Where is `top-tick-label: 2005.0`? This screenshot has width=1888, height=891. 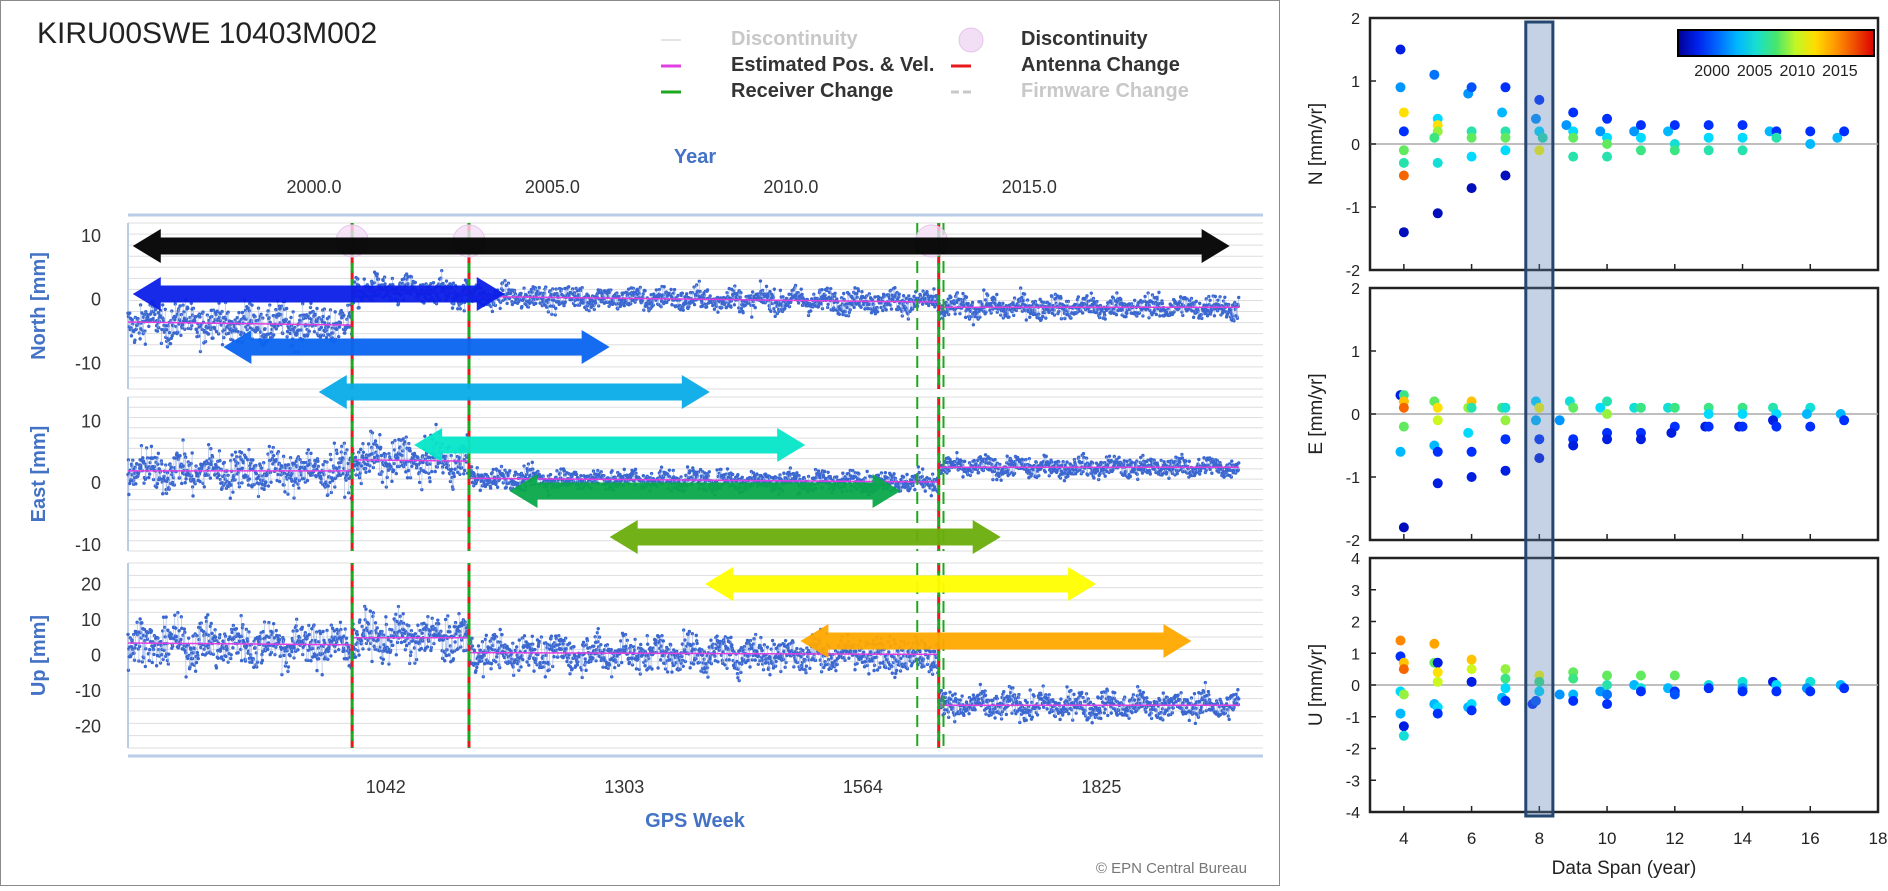 top-tick-label: 2005.0 is located at coordinates (552, 187).